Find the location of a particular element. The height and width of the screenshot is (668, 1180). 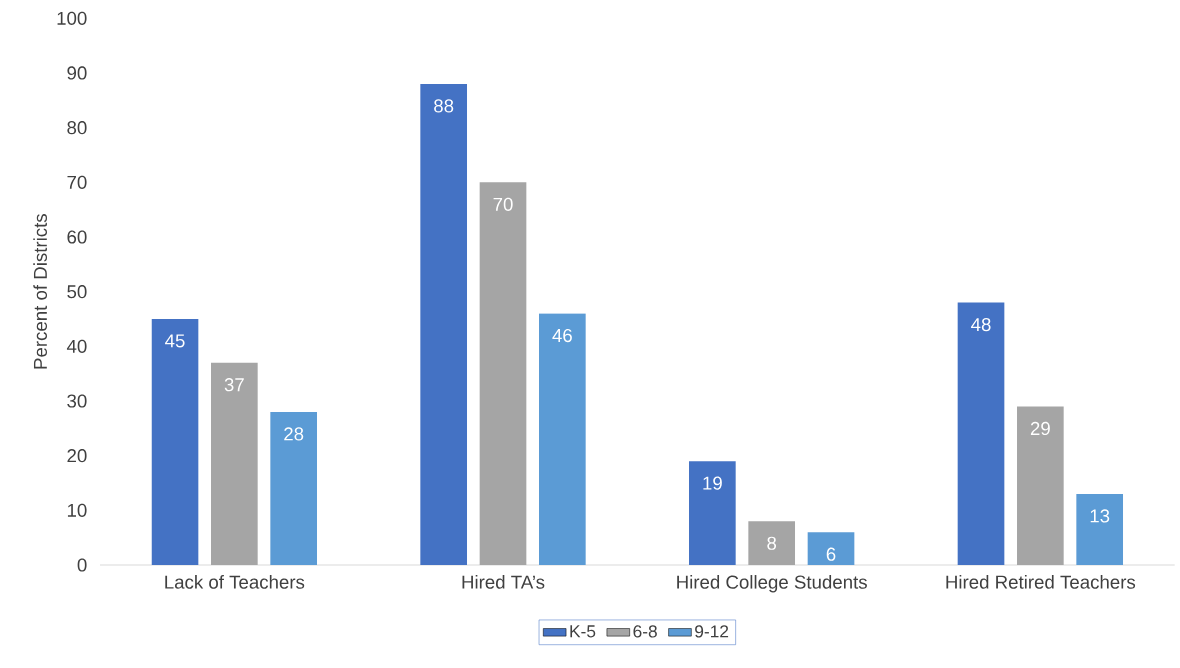

data-label: 37 is located at coordinates (234, 385).